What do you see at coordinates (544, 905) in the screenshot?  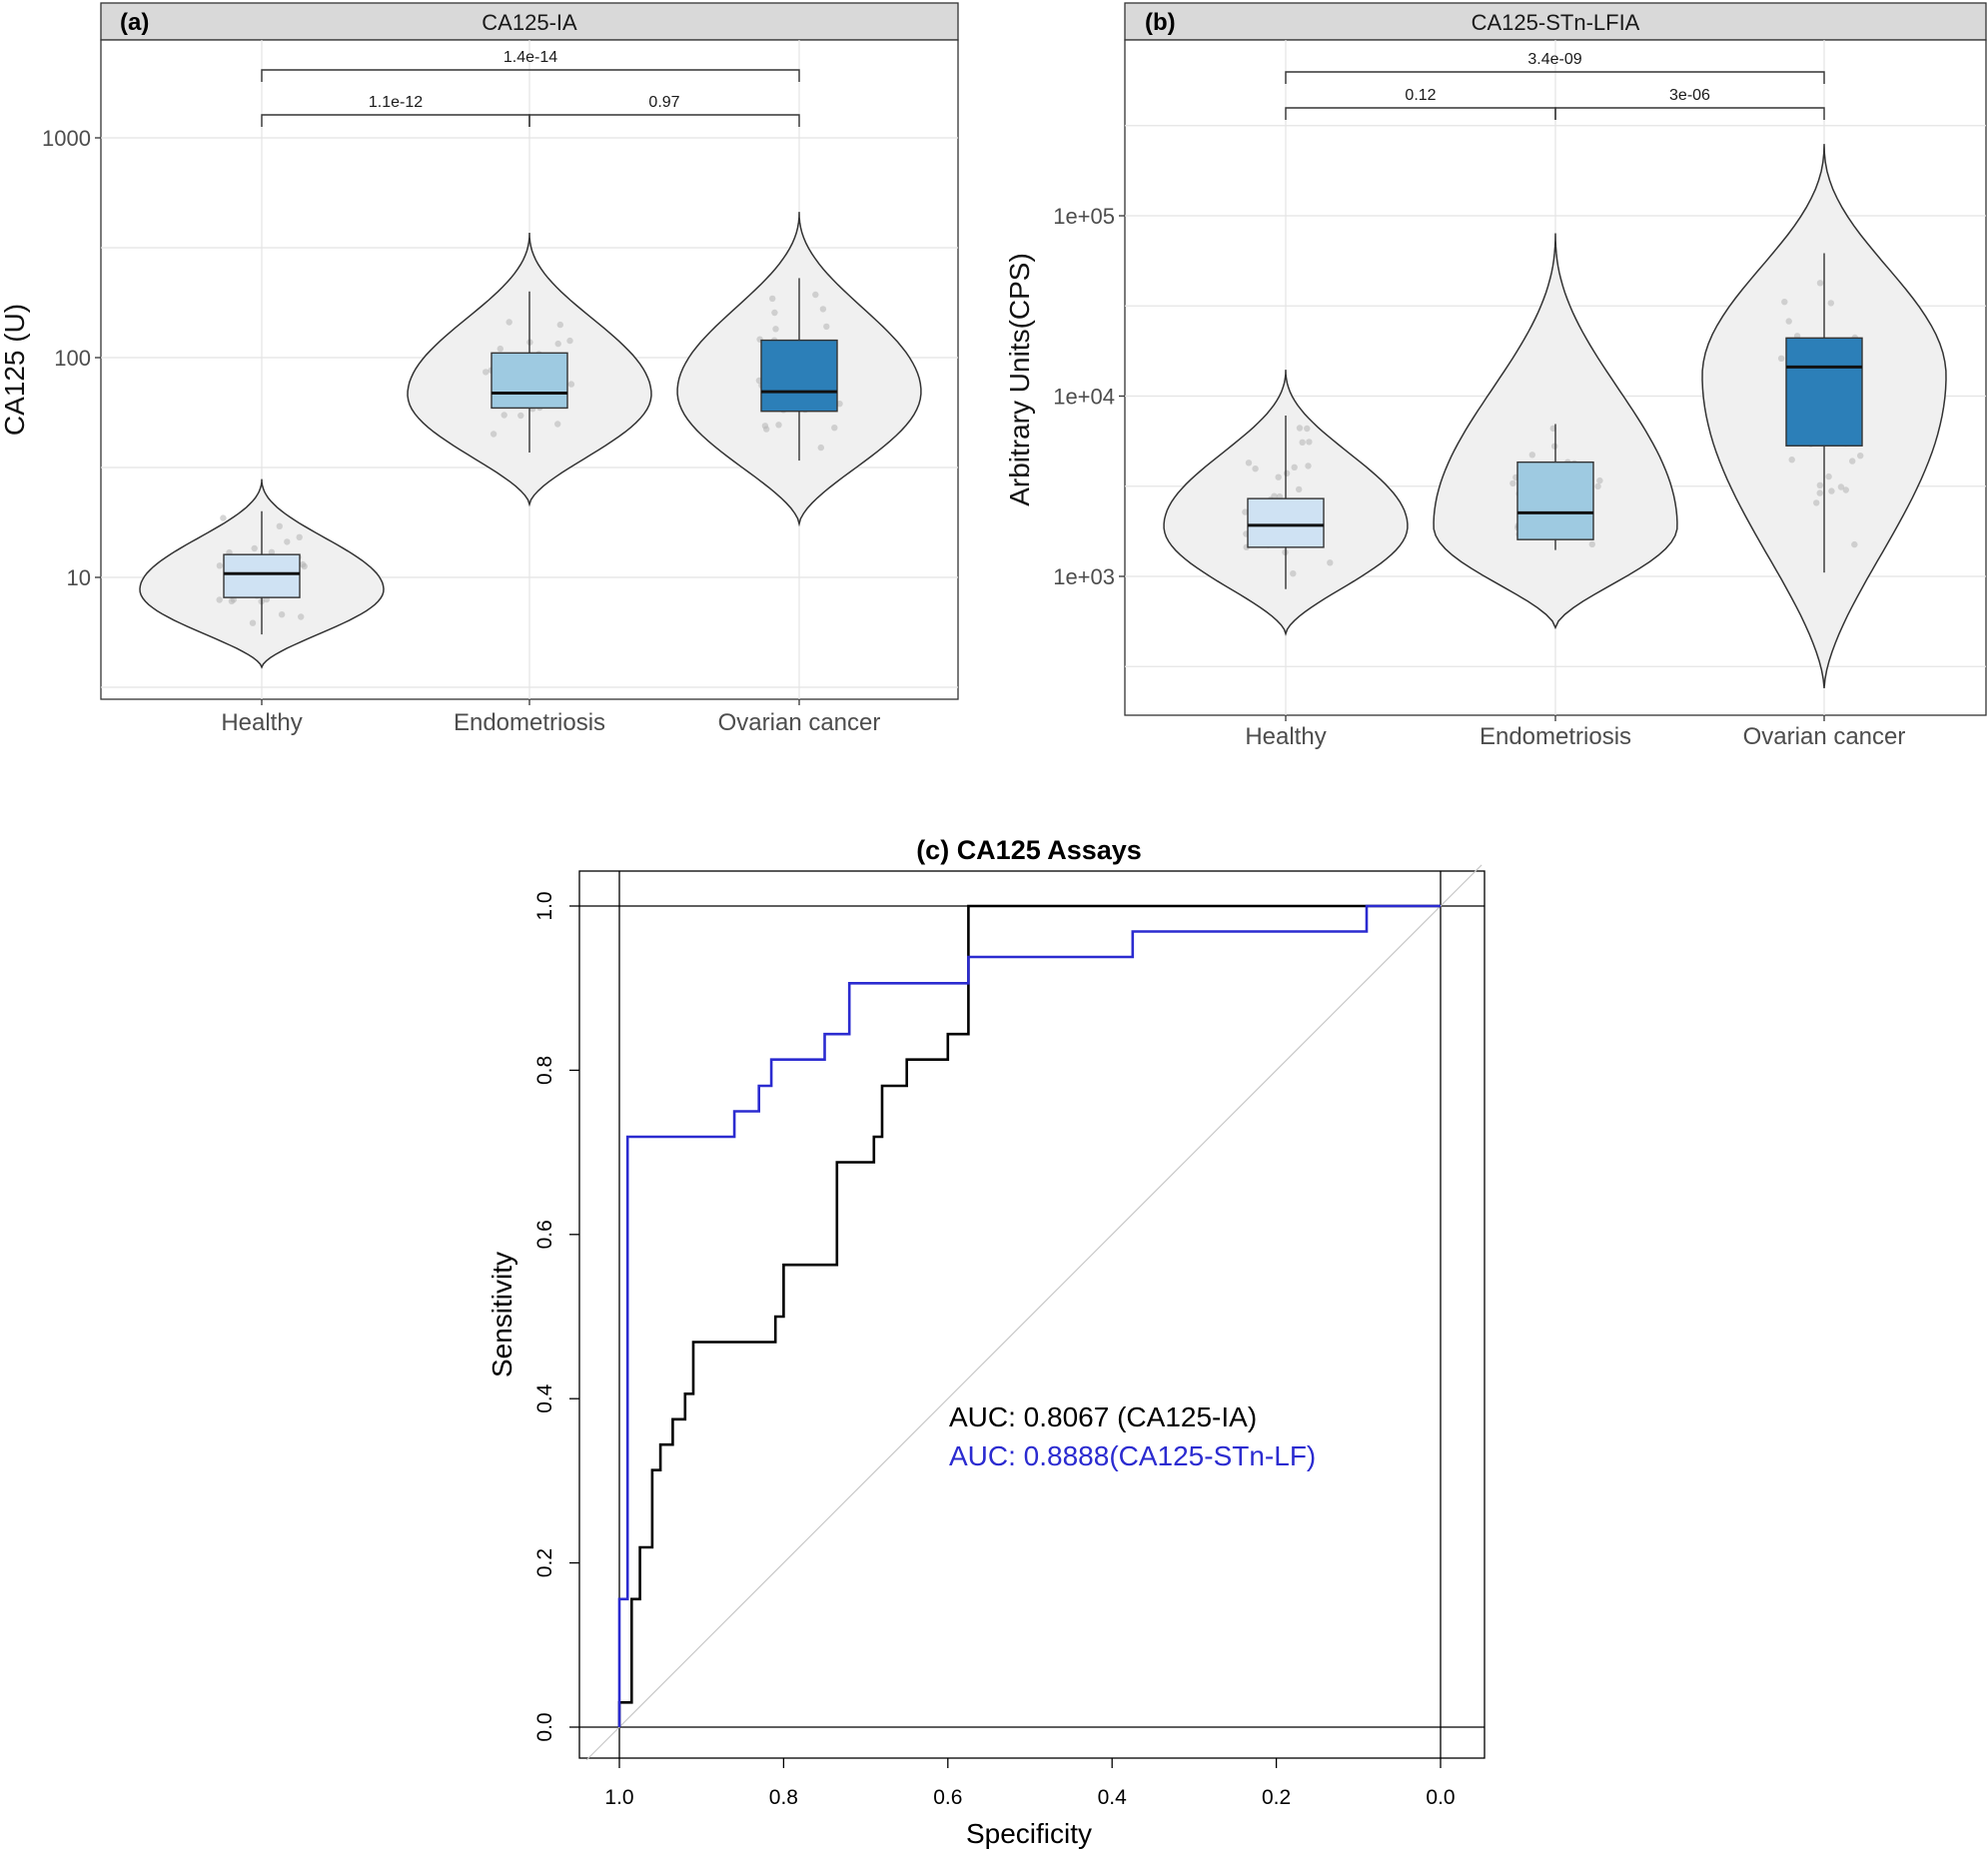 I see `panel-c-y-tick-label-5: 1.0` at bounding box center [544, 905].